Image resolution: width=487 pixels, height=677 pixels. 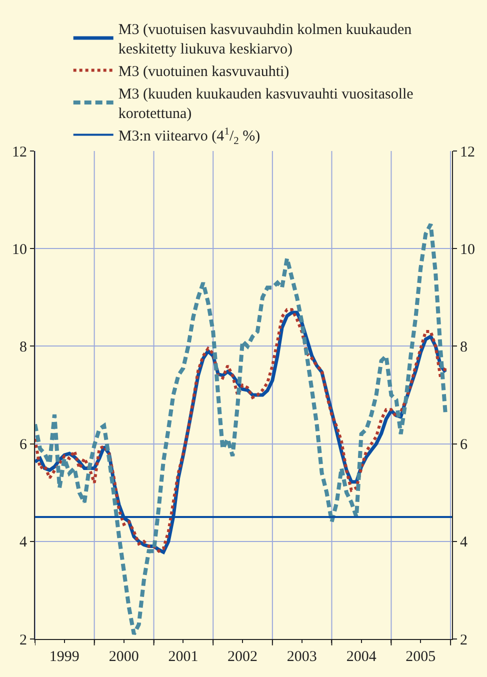 What do you see at coordinates (204, 72) in the screenshot?
I see `legend-label: M3 (vuotuinen kasvuvauhti)` at bounding box center [204, 72].